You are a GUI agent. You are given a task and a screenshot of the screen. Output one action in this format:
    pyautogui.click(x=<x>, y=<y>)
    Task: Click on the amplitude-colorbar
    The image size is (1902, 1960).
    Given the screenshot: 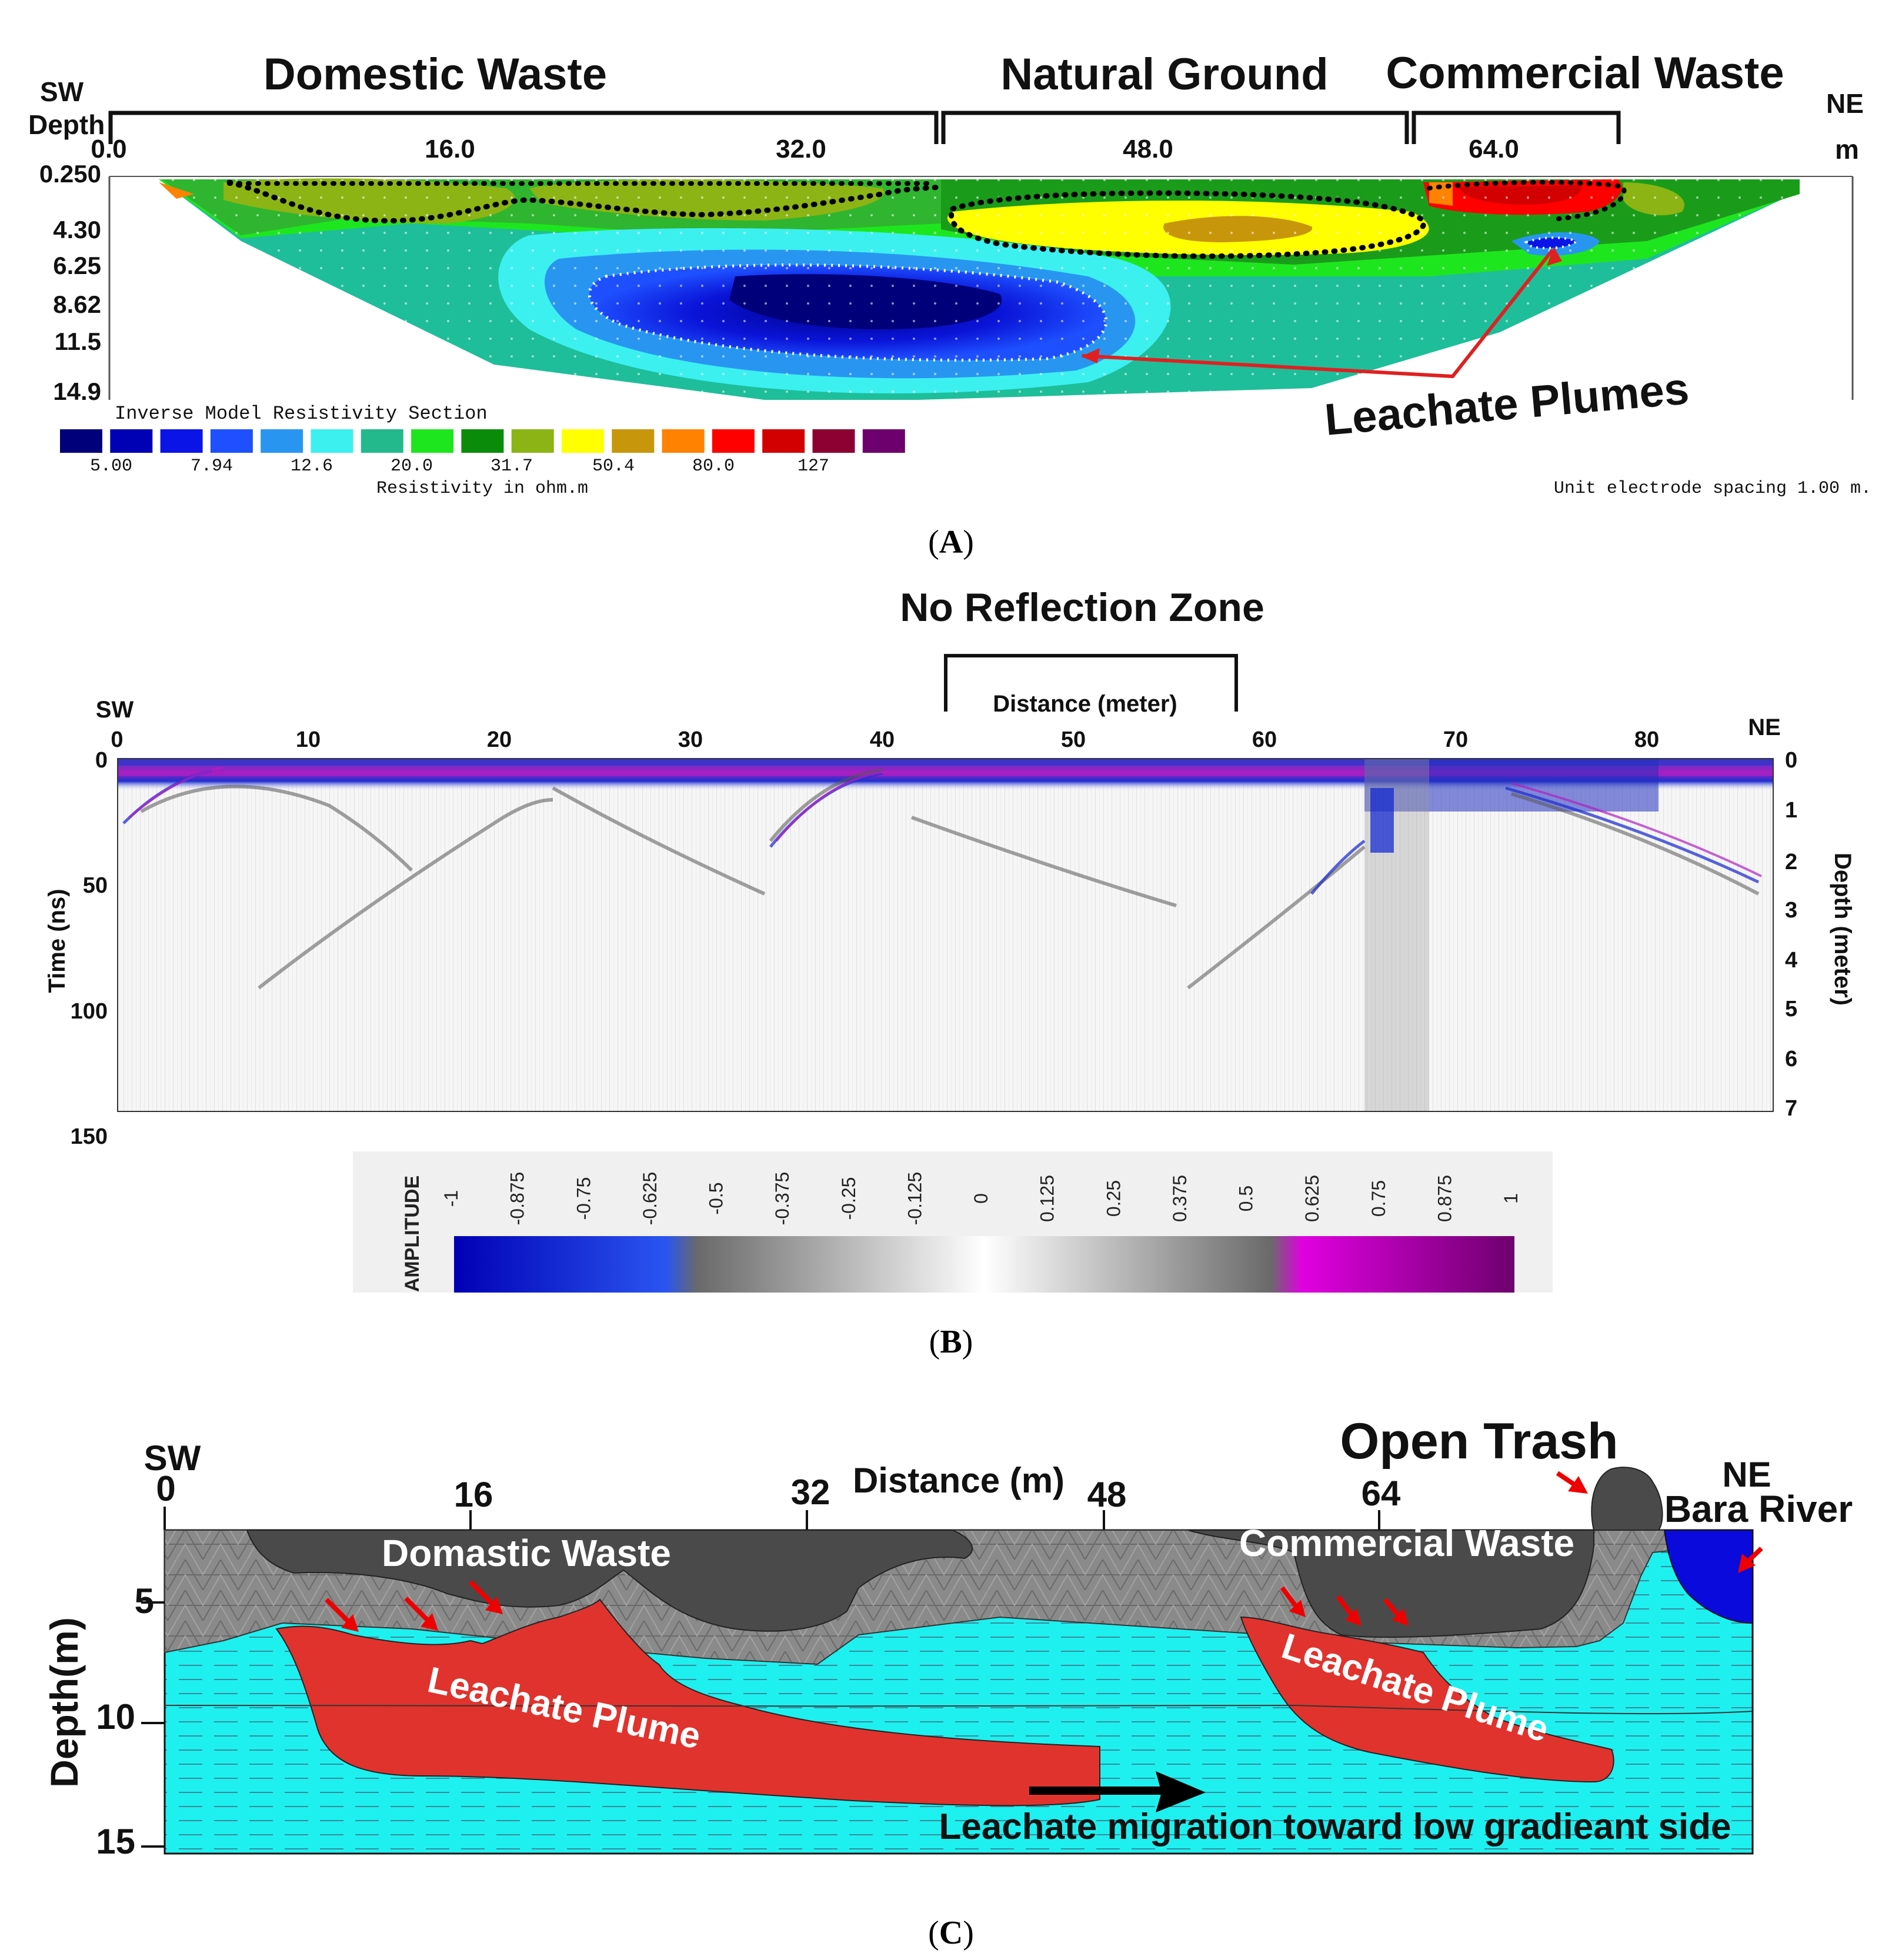 What is the action you would take?
    pyautogui.click(x=984, y=1264)
    